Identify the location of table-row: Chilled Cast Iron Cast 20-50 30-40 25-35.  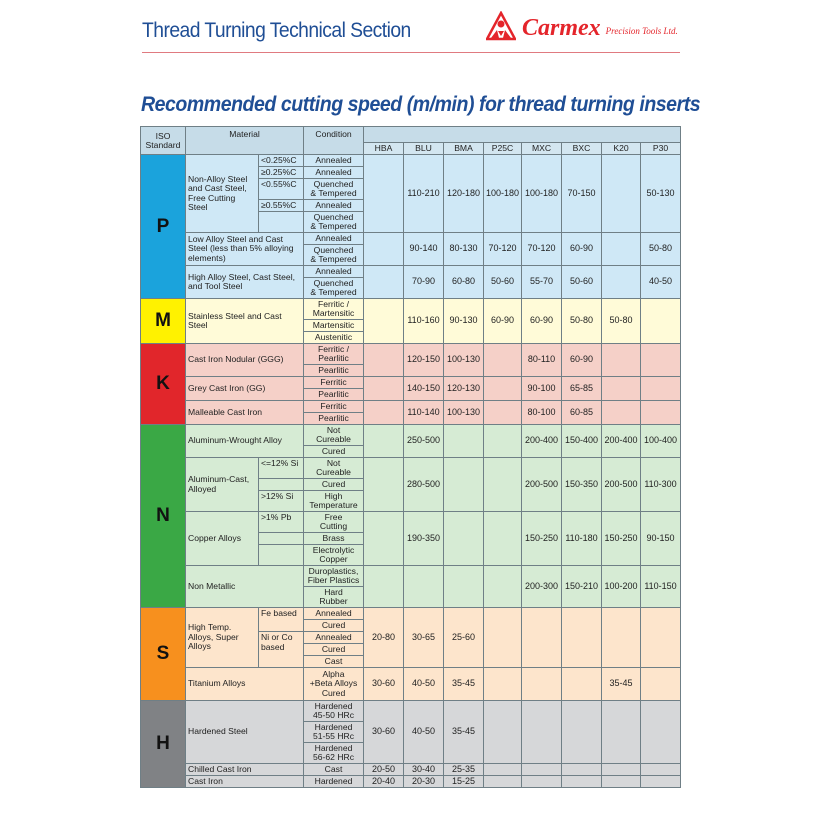
(411, 769).